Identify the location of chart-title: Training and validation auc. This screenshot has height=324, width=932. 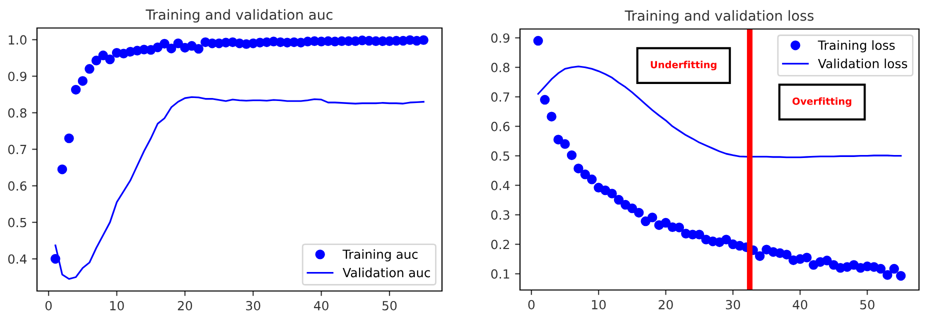
(239, 16).